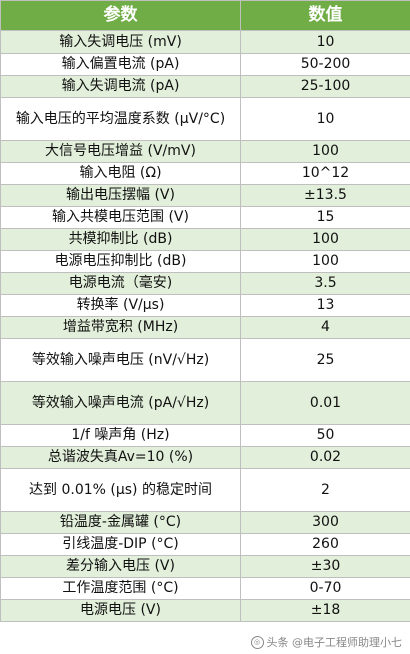 Image resolution: width=410 pixels, height=654 pixels. What do you see at coordinates (120, 195) in the screenshot?
I see `param-cell: 输出电压摆幅 (V)` at bounding box center [120, 195].